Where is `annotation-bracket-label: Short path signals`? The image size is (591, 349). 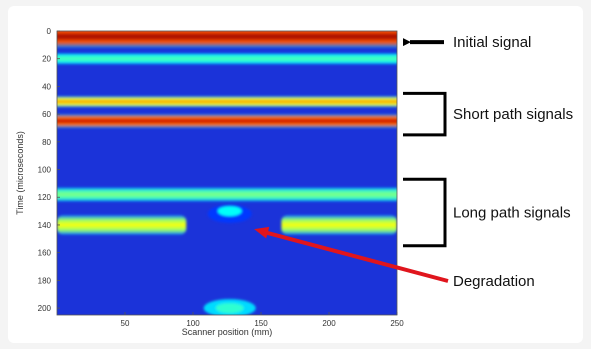
annotation-bracket-label: Short path signals is located at coordinates (513, 114).